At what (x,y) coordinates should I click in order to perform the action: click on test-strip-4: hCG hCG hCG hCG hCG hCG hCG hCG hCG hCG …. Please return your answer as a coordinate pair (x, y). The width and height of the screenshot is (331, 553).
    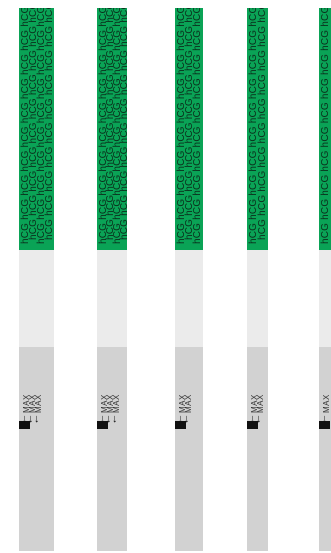
    Looking at the image, I should click on (257, 279).